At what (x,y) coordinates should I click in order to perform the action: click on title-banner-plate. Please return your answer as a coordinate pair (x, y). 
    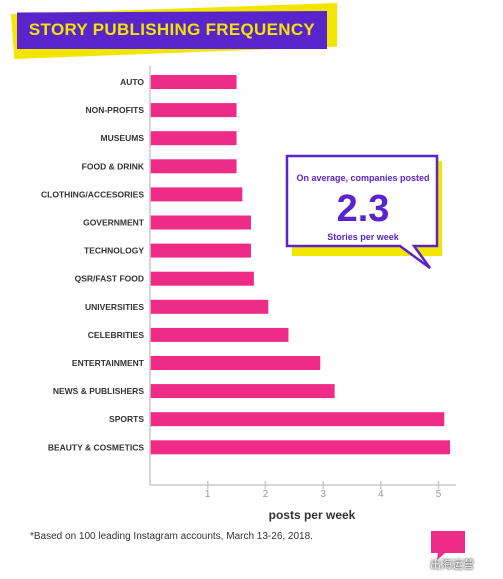
    Looking at the image, I should click on (172, 30).